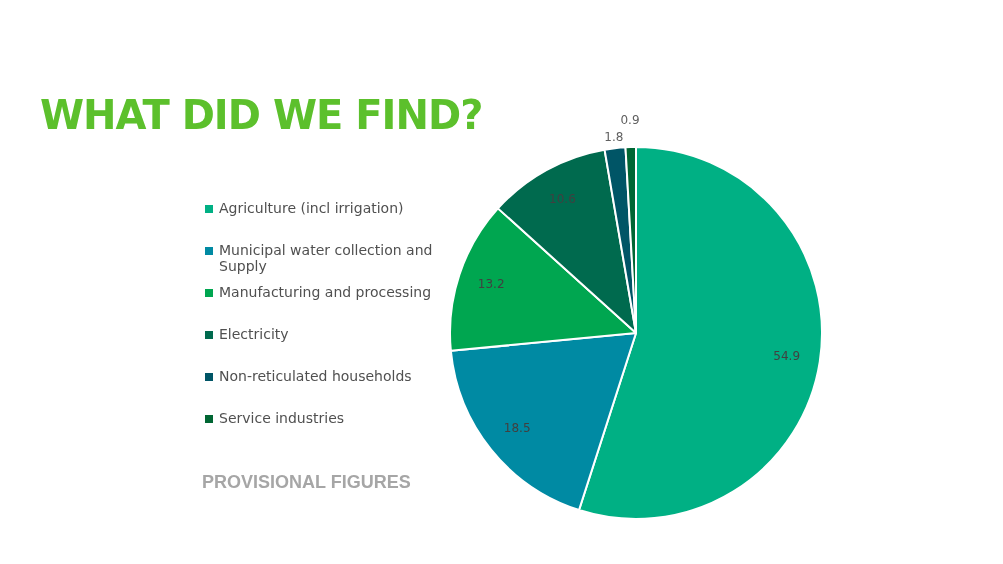  Describe the element at coordinates (311, 208) in the screenshot. I see `legend-label: Agriculture (incl irrigation)` at that location.